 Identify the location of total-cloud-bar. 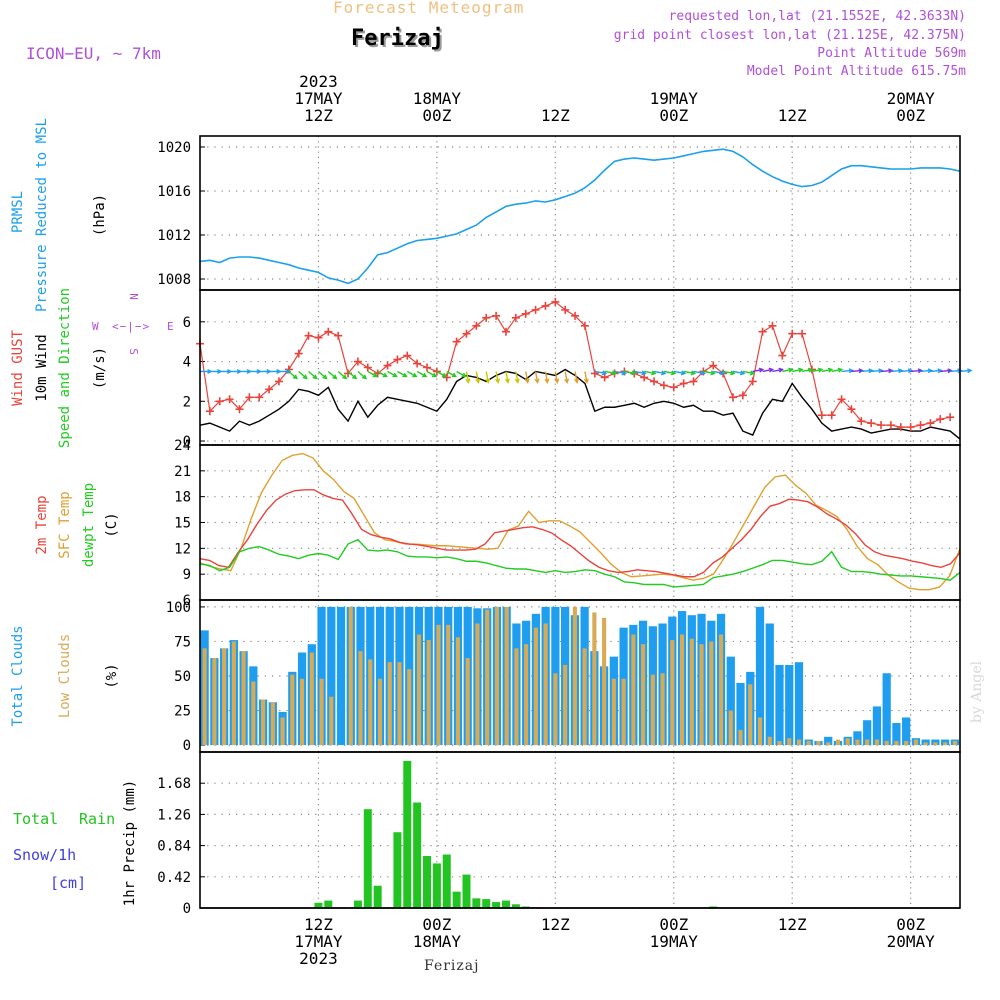
(886, 709).